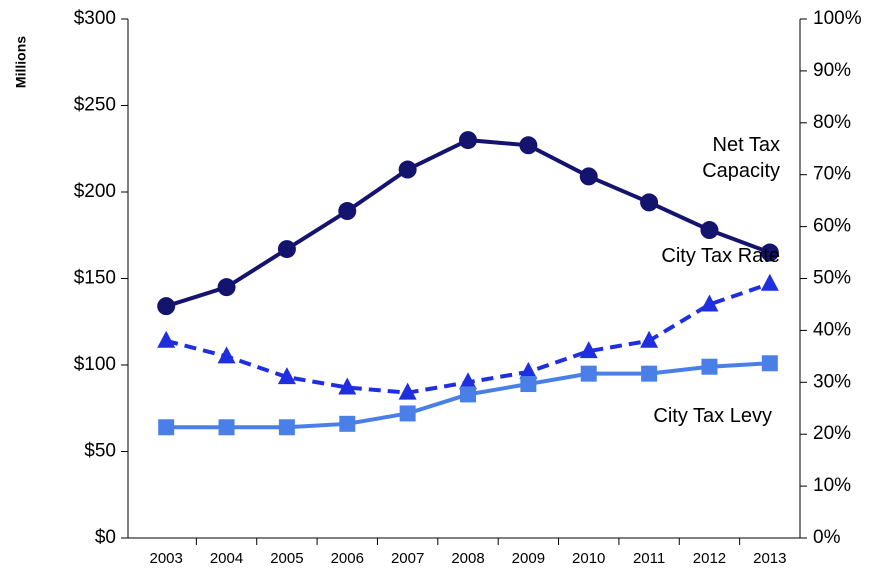 This screenshot has width=884, height=572. I want to click on y2-tick-label: 80%, so click(832, 122).